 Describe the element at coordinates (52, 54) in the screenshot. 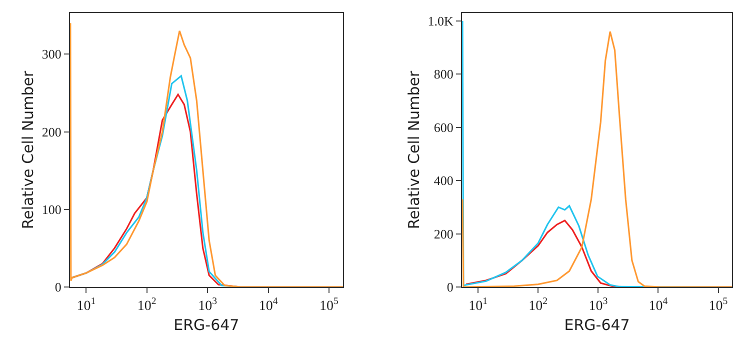

I see `y-tick-label: 300` at that location.